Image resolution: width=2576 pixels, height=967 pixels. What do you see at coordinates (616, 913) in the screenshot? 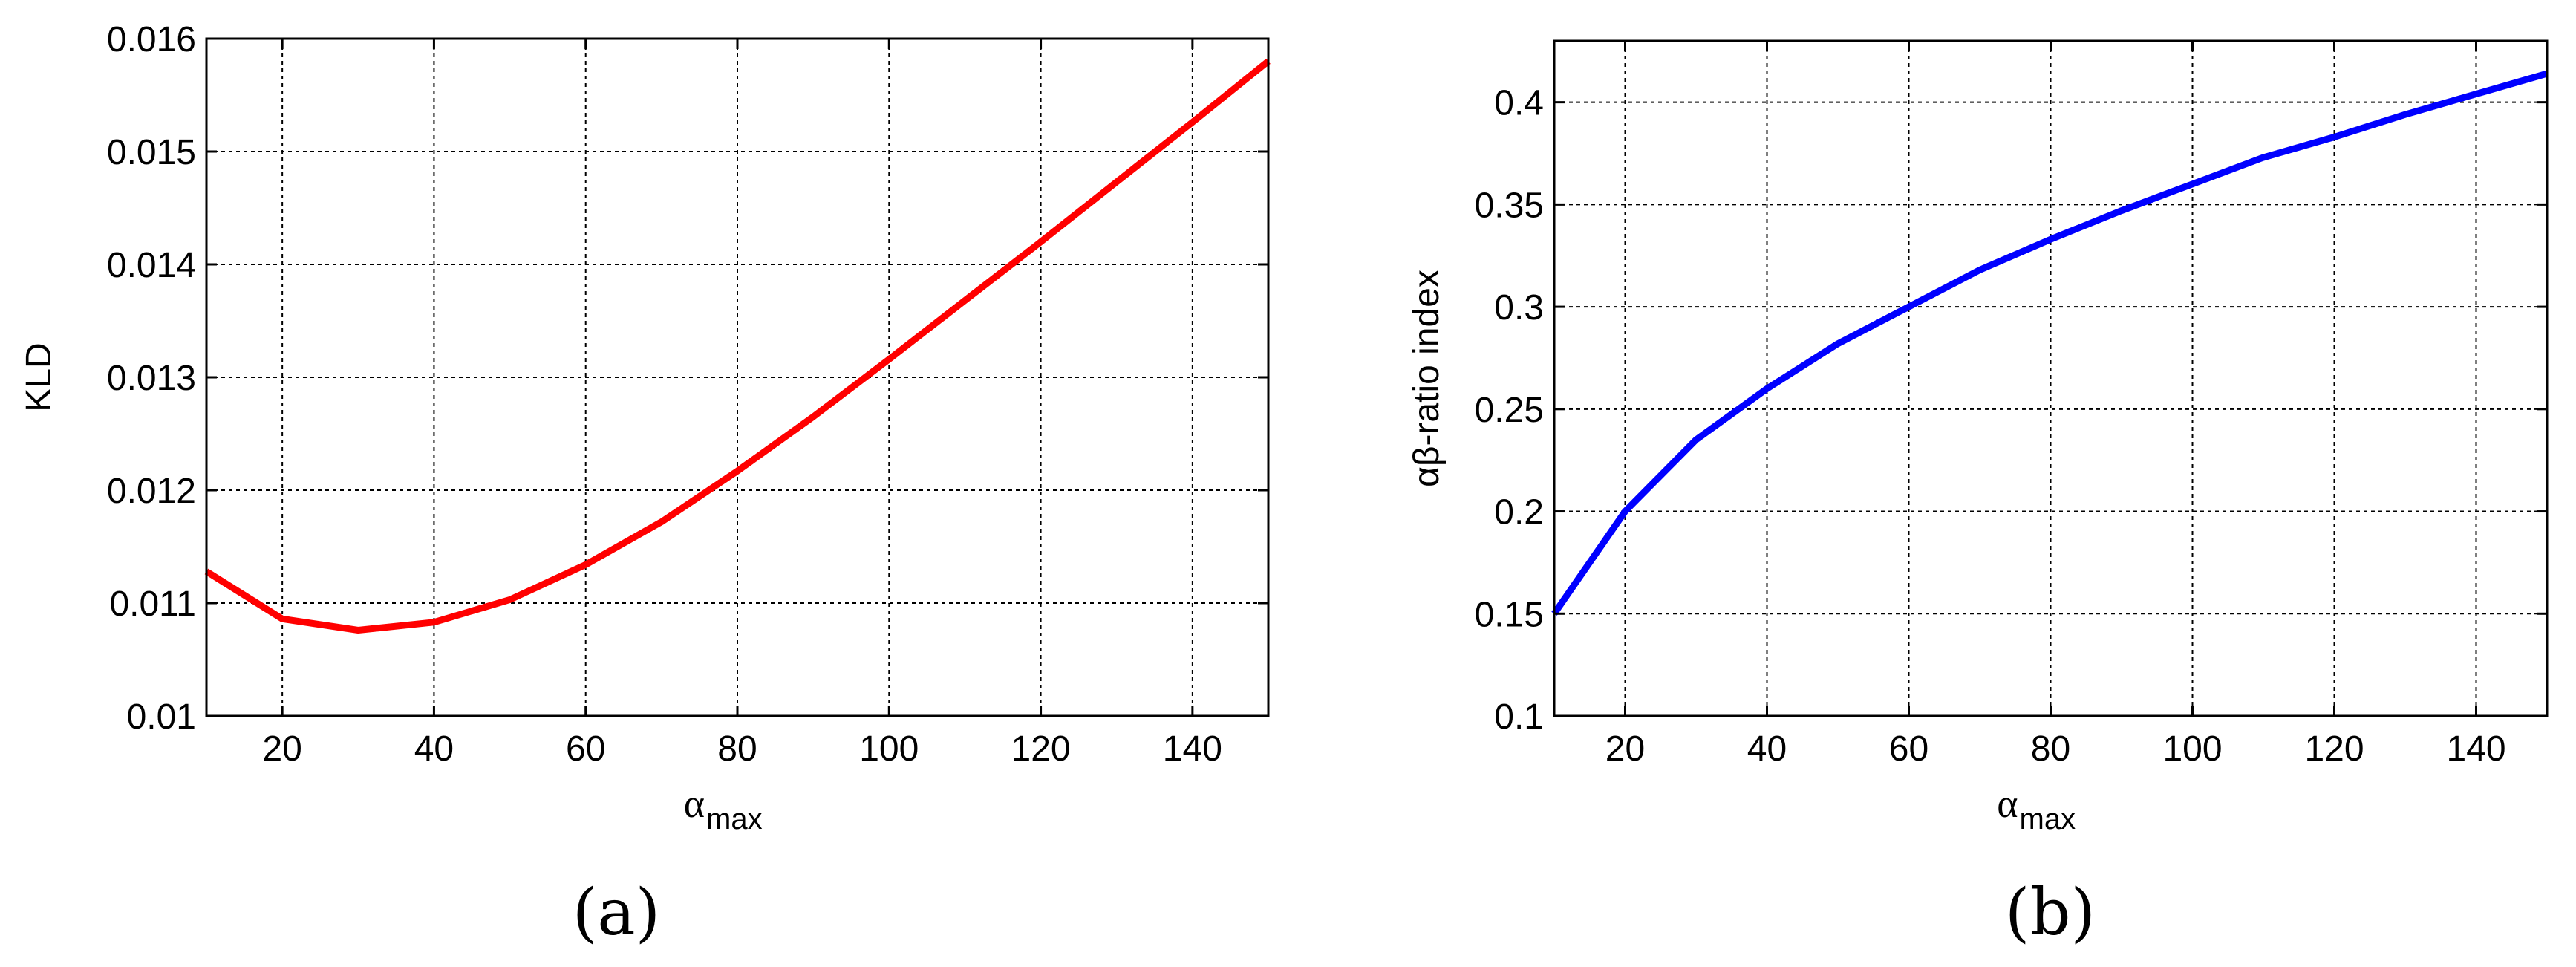
I see `chart-caption: (a)` at bounding box center [616, 913].